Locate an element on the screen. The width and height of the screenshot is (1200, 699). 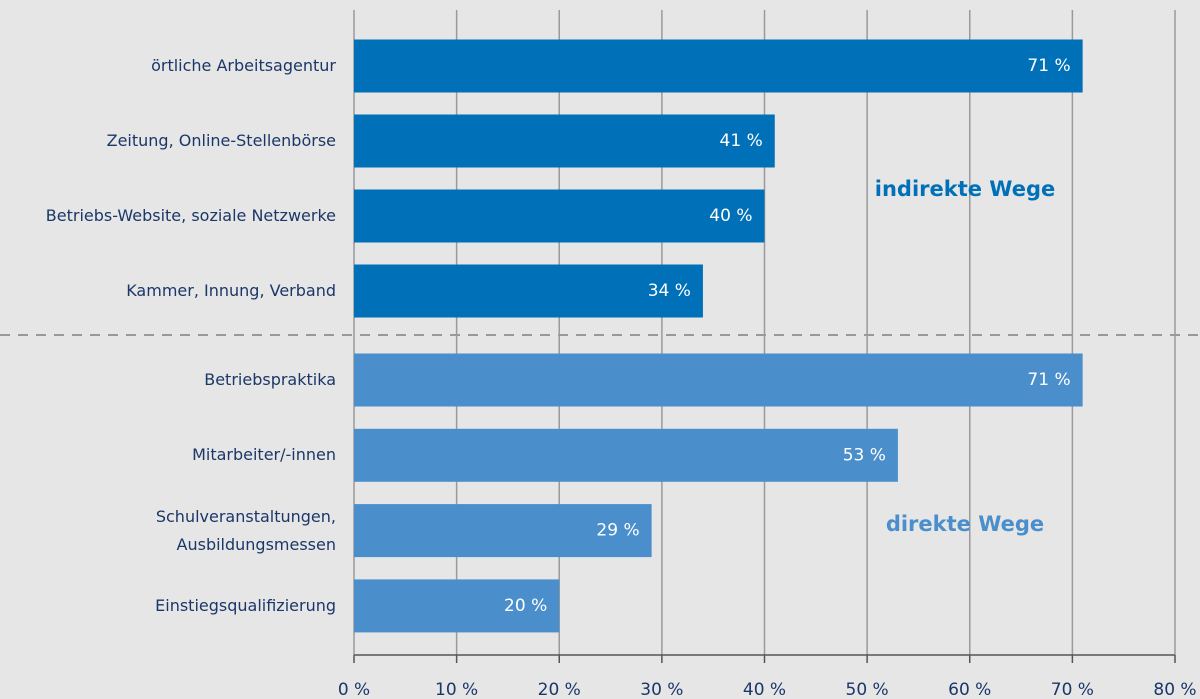
x-tick-label: 50 % is located at coordinates (867, 689).